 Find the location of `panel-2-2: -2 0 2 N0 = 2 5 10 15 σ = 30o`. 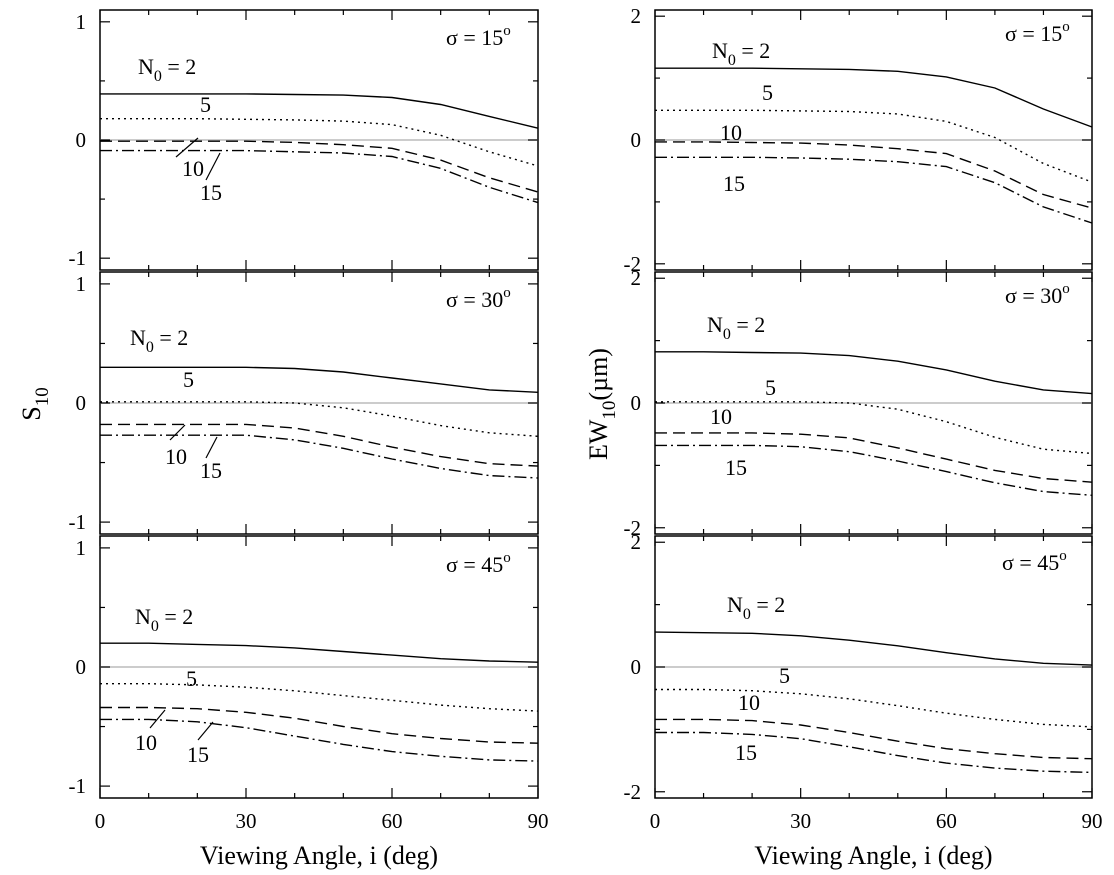

panel-2-2: -2 0 2 N0 = 2 5 10 15 σ = 30o is located at coordinates (858, 403).